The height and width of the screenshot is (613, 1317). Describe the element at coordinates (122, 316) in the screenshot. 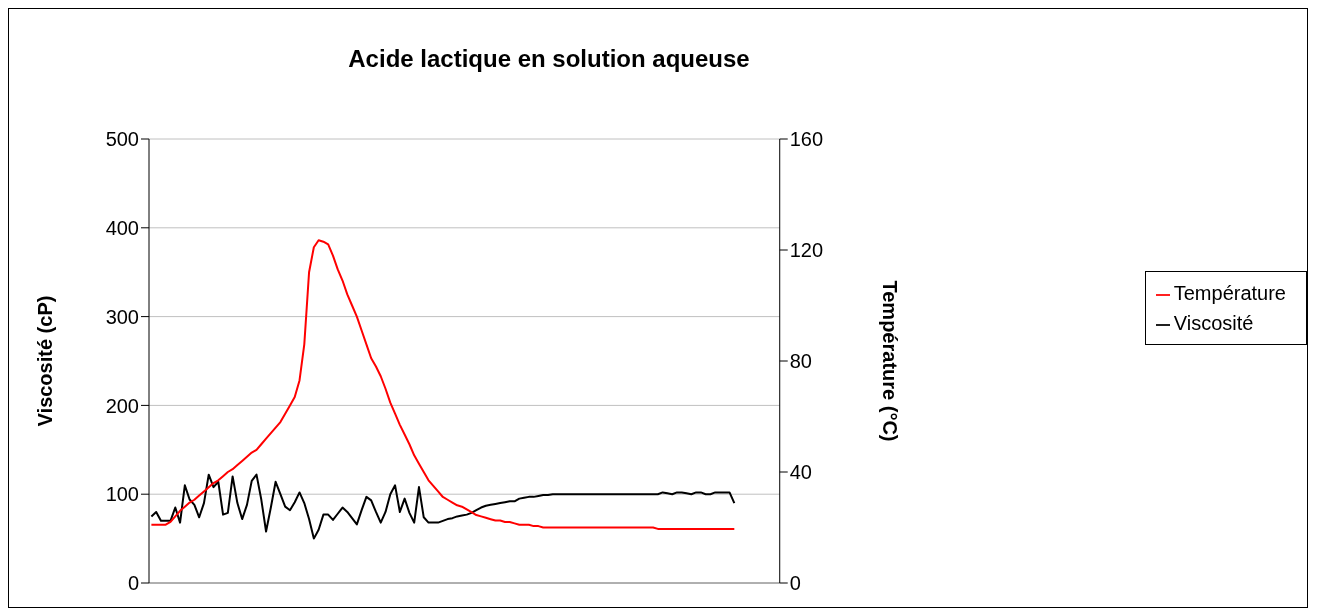

I see `y-tick-label: 300` at that location.